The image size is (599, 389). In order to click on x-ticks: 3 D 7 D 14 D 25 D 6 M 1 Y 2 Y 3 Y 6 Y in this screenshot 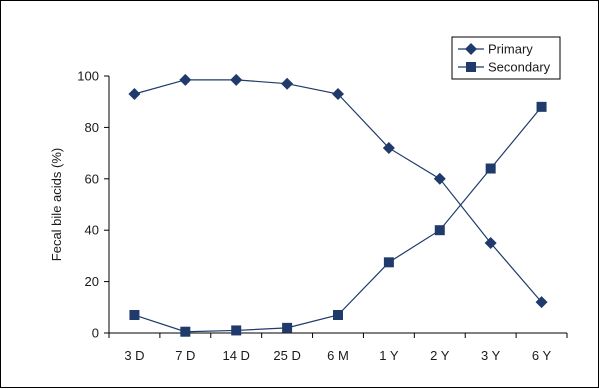, I will do `click(338, 348)`.